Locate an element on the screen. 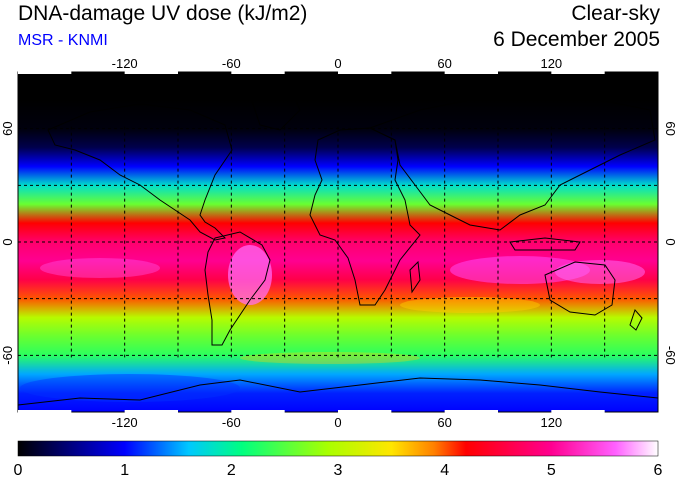  longitude-labels-top: -120 -60 0 60 120 is located at coordinates (337, 63).